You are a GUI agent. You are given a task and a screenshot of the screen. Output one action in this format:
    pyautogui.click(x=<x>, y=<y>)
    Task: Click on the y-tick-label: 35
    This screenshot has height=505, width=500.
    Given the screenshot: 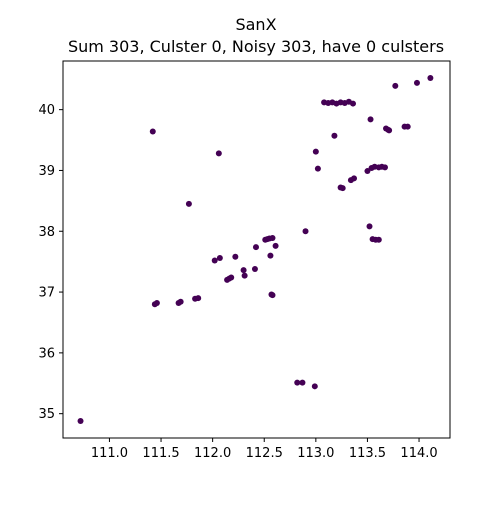 What is the action you would take?
    pyautogui.click(x=46, y=414)
    